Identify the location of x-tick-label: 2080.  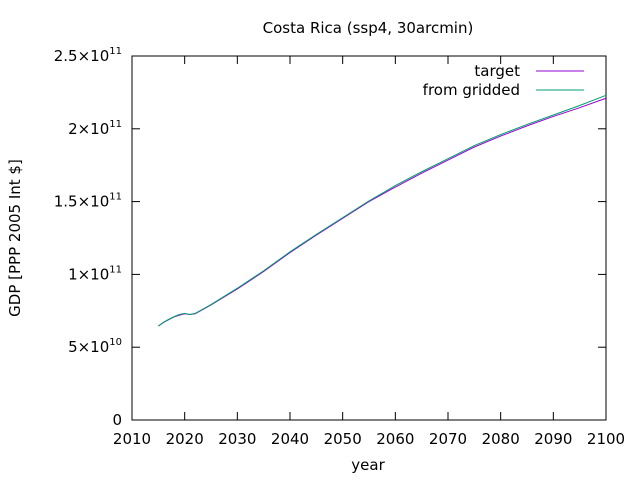
(501, 439).